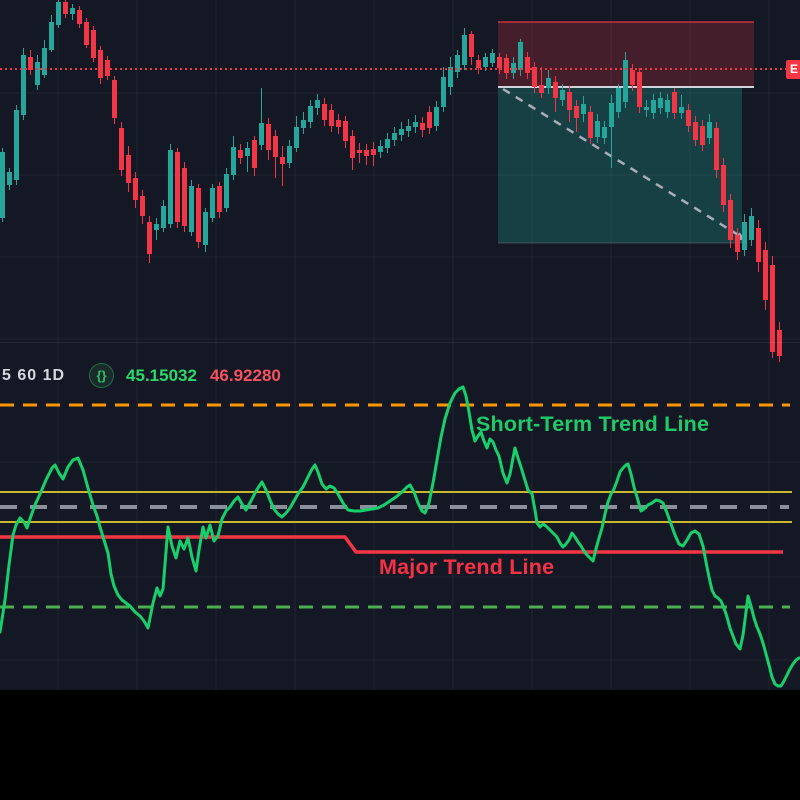 The width and height of the screenshot is (800, 800). What do you see at coordinates (102, 375) in the screenshot?
I see `pine-script-icon: {}` at bounding box center [102, 375].